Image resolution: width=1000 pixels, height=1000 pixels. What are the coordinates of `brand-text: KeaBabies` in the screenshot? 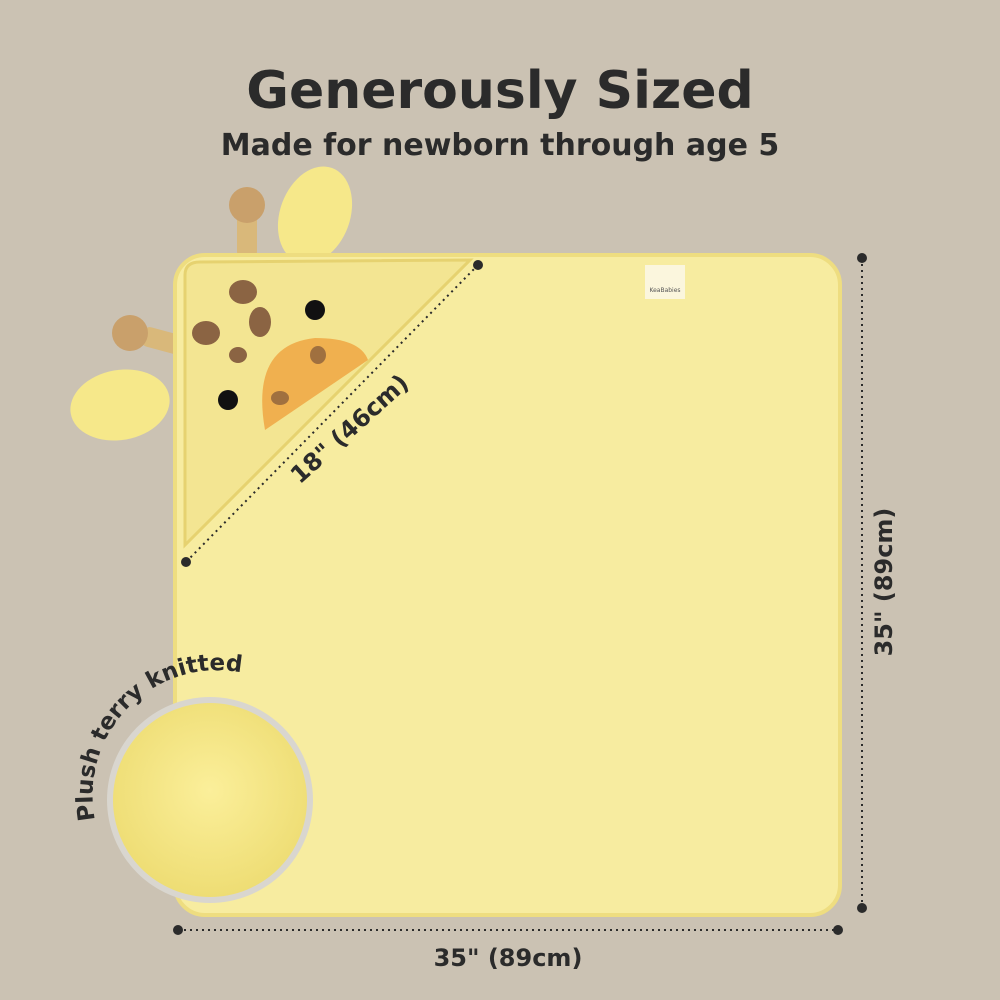 It's located at (664, 290).